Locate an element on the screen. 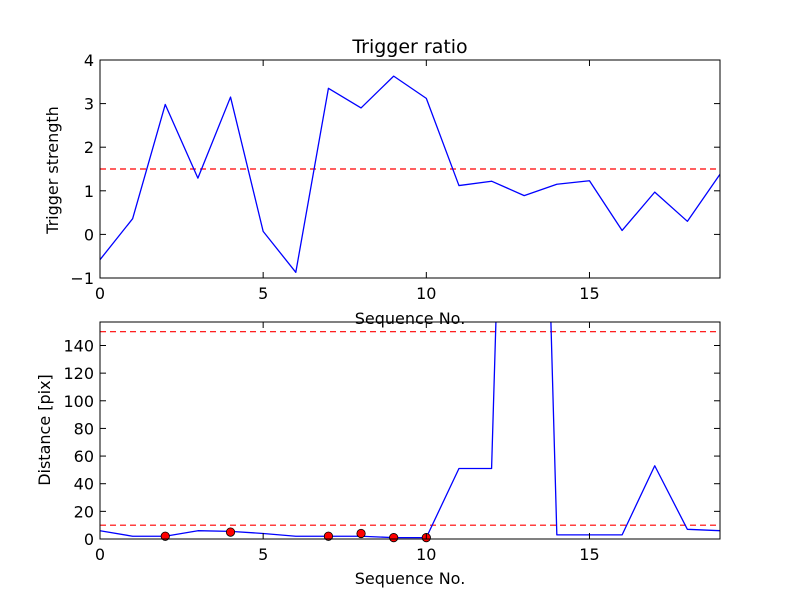 This screenshot has width=800, height=600. bottom-ytick-label: 20 is located at coordinates (84, 511).